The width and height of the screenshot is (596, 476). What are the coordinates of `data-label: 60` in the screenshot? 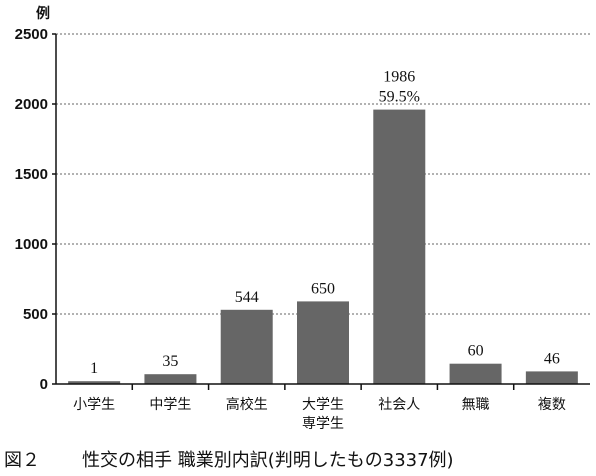 It's located at (476, 351).